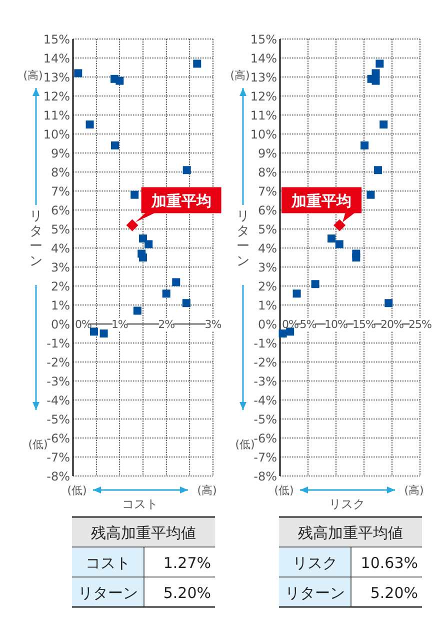  What do you see at coordinates (187, 563) in the screenshot?
I see `text: 1.27%` at bounding box center [187, 563].